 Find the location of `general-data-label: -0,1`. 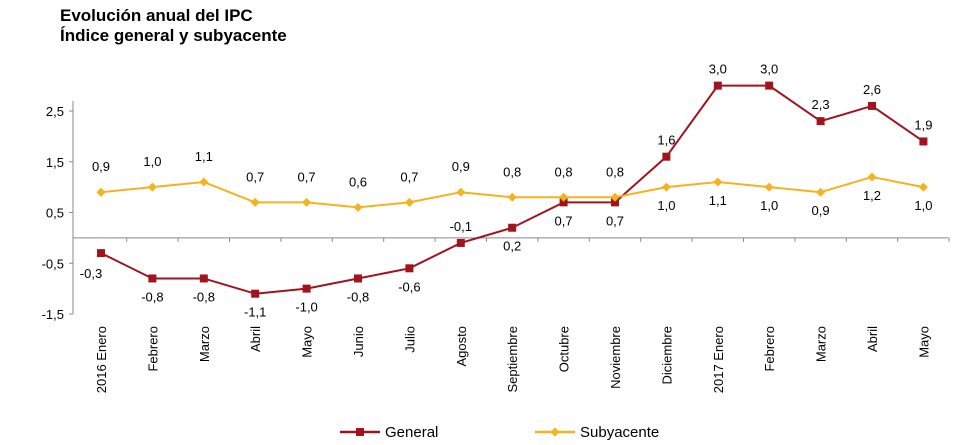

general-data-label: -0,1 is located at coordinates (461, 226).